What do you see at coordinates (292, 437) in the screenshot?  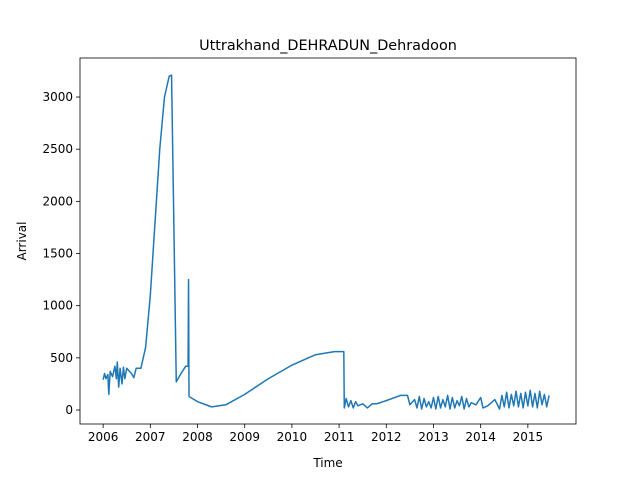 I see `x-tick-label: 2010` at bounding box center [292, 437].